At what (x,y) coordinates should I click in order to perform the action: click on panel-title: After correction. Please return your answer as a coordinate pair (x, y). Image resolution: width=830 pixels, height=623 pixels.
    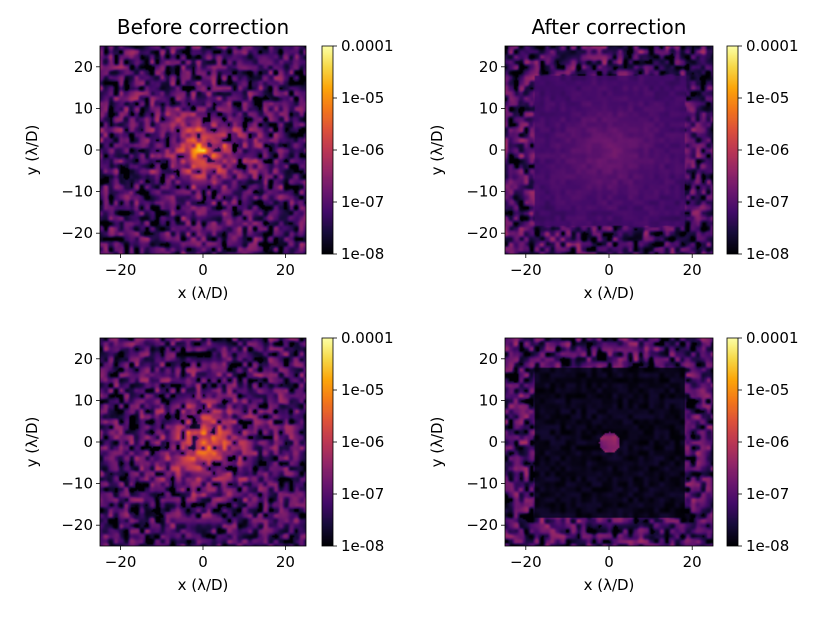
    Looking at the image, I should click on (609, 27).